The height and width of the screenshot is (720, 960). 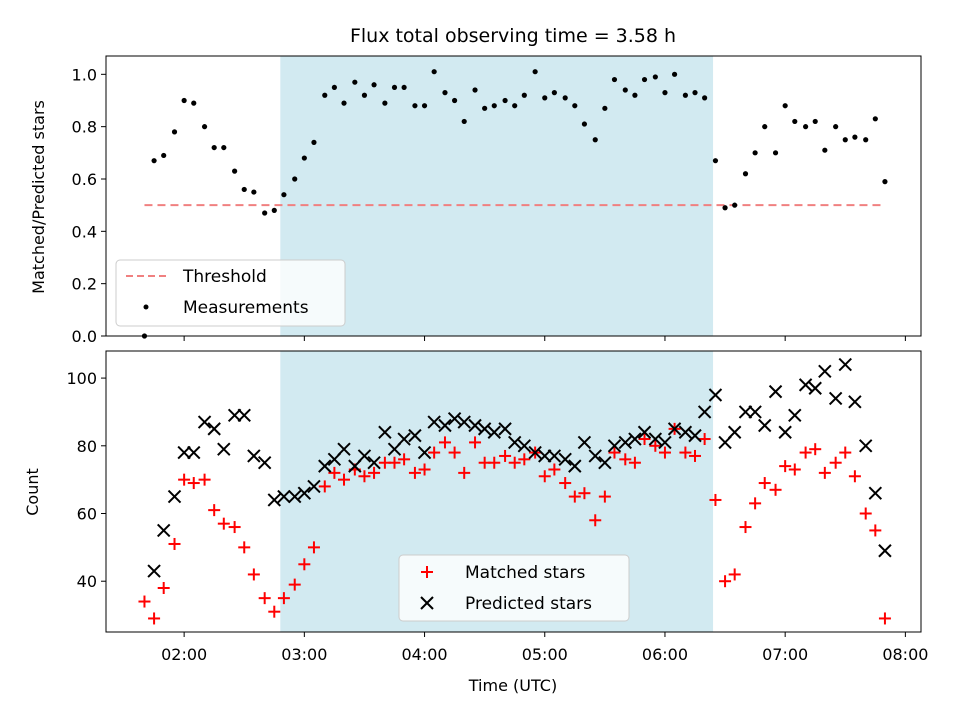 What do you see at coordinates (514, 588) in the screenshot?
I see `bottom-legend-box` at bounding box center [514, 588].